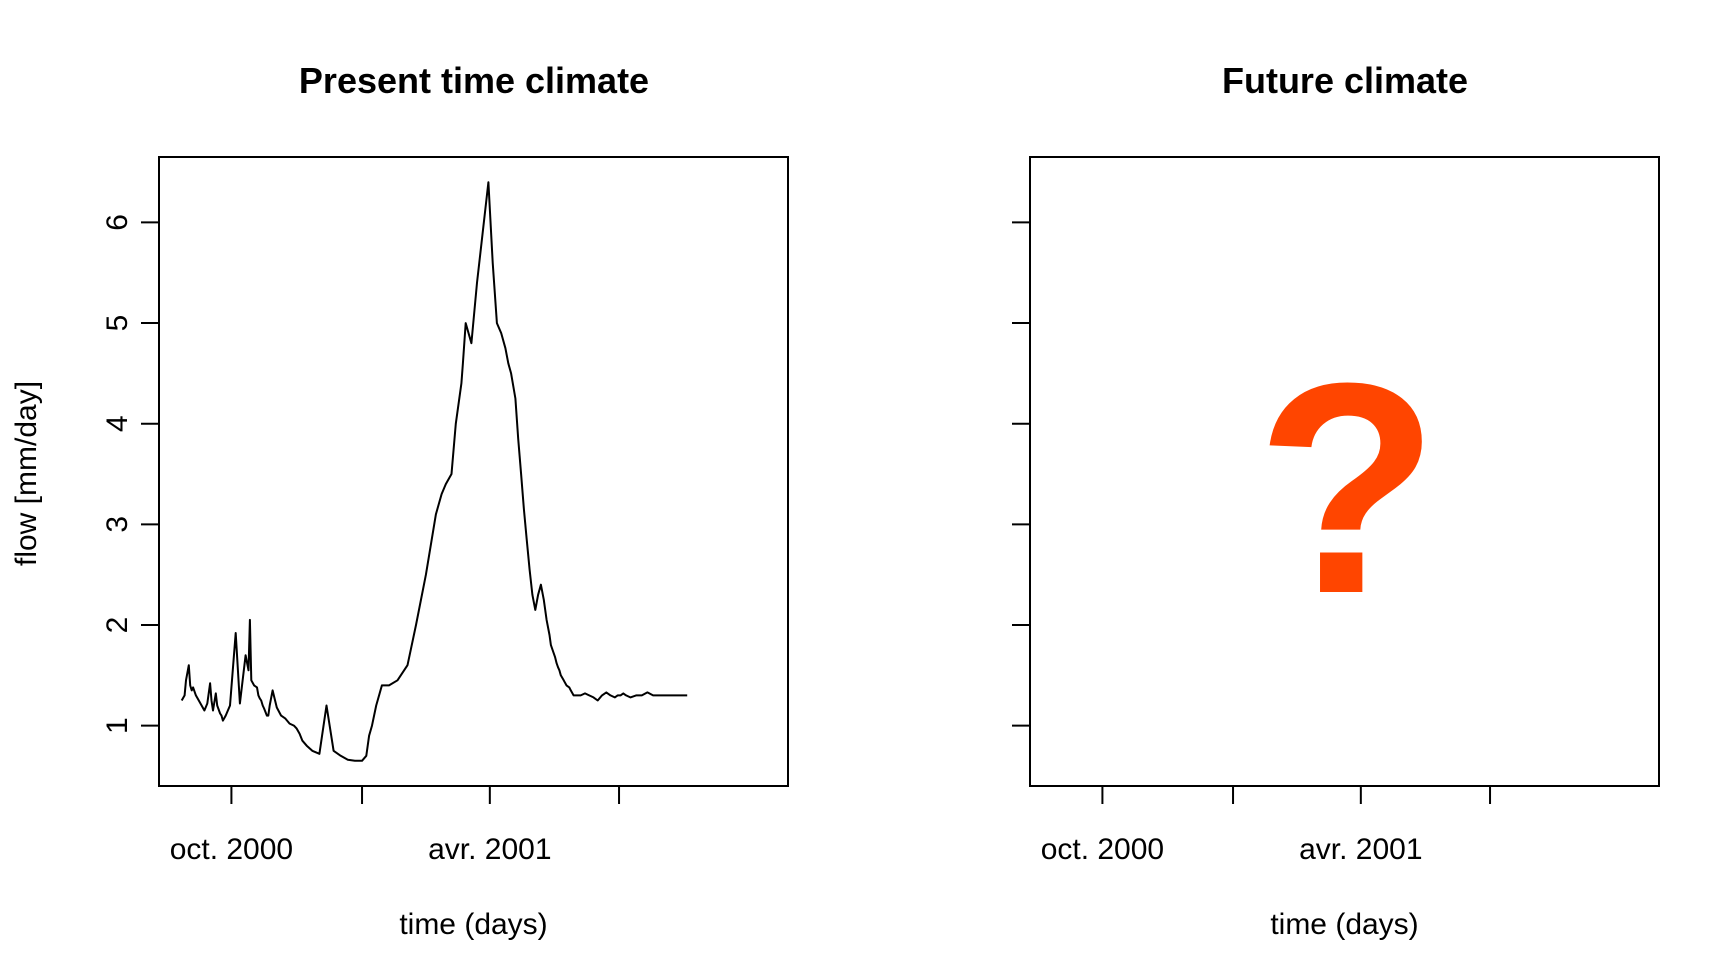  What do you see at coordinates (474, 80) in the screenshot?
I see `chart-title: Present time climate` at bounding box center [474, 80].